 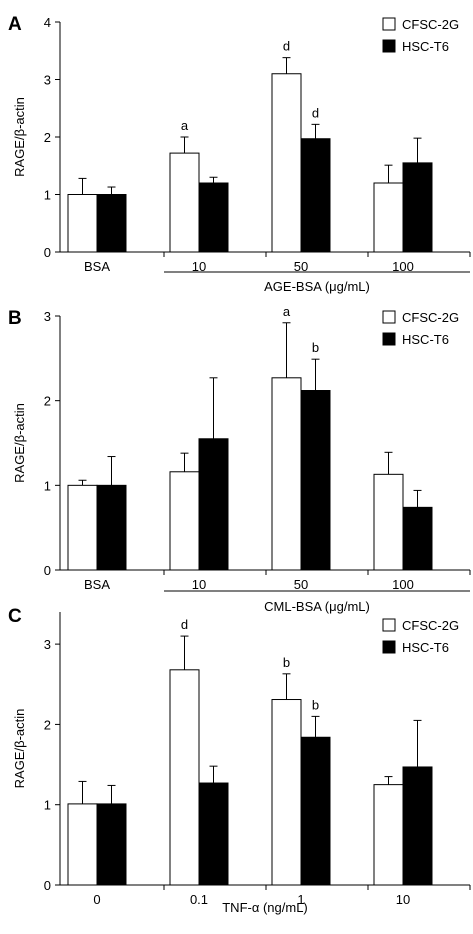 What do you see at coordinates (317, 606) in the screenshot?
I see `group-label: CML-BSA (μg/mL)` at bounding box center [317, 606].